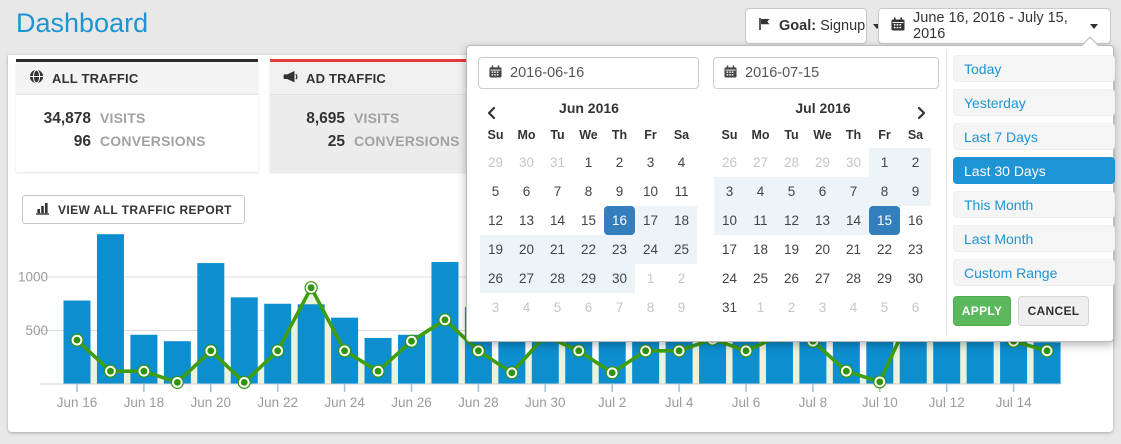  What do you see at coordinates (588, 73) in the screenshot?
I see `start-date-input: 2016-06-16` at bounding box center [588, 73].